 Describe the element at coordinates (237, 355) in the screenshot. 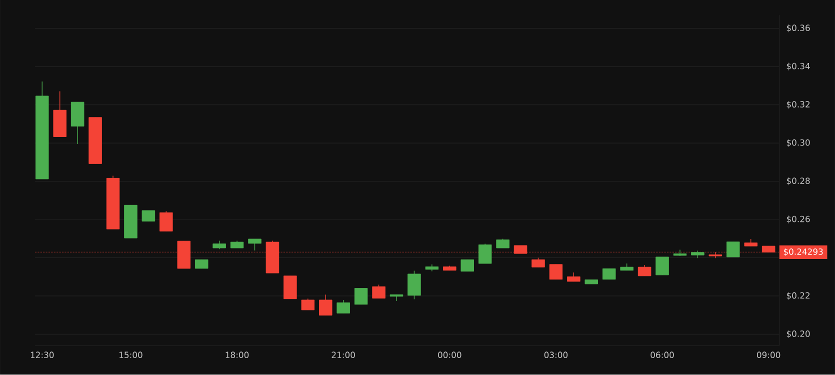

I see `x-tick-label: 18:00` at that location.